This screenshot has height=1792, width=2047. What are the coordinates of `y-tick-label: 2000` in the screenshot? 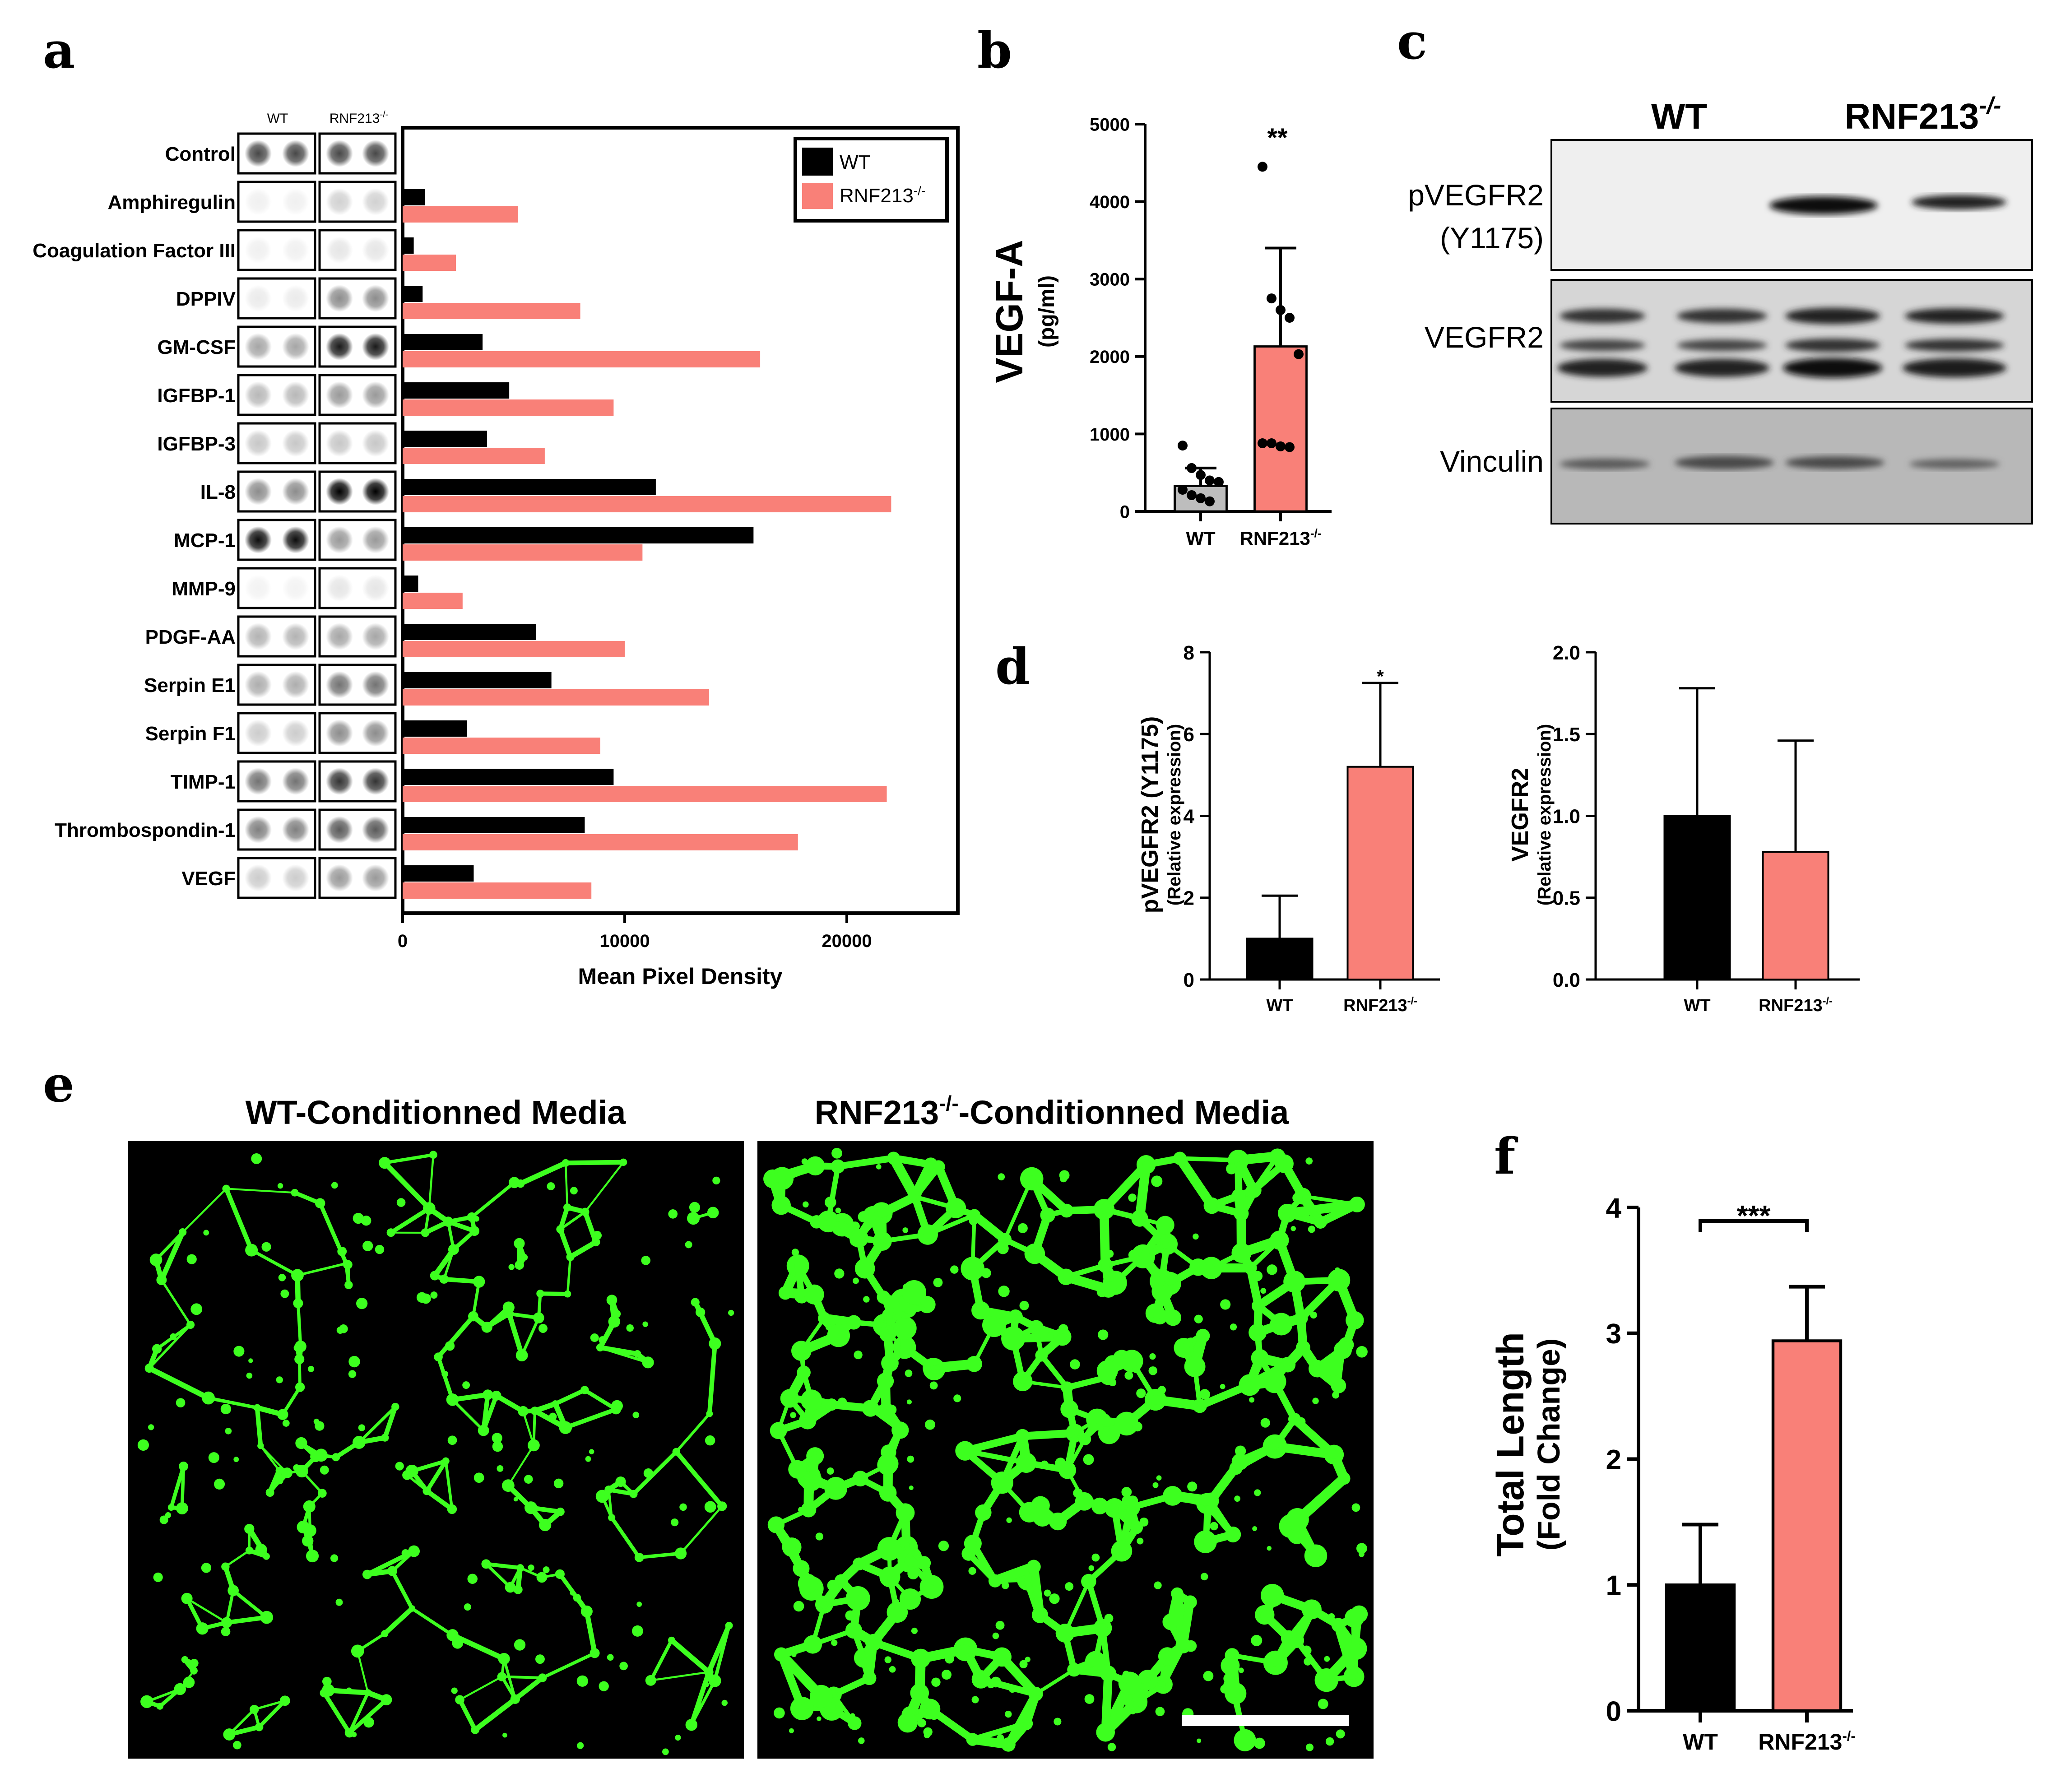 It's located at (1110, 357).